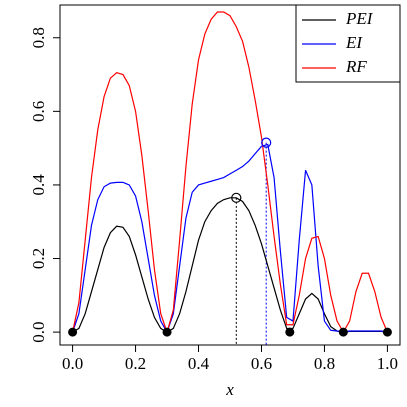 The image size is (407, 407). Describe the element at coordinates (38, 331) in the screenshot. I see `y-tick-label: 0.0` at that location.